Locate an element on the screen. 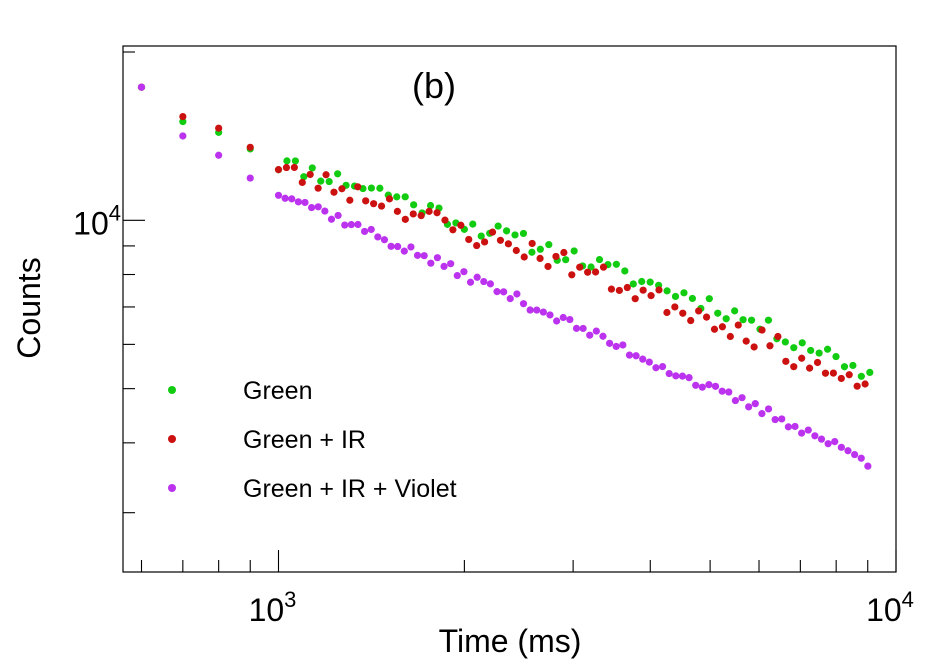 Image resolution: width=946 pixels, height=672 pixels. x-tick-label: 10⁴ is located at coordinates (890, 607).